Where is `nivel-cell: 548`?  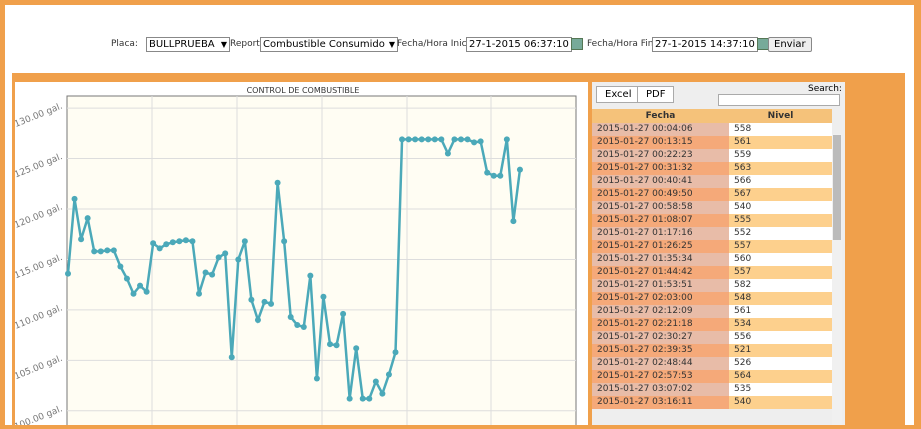 nivel-cell: 548 is located at coordinates (780, 298).